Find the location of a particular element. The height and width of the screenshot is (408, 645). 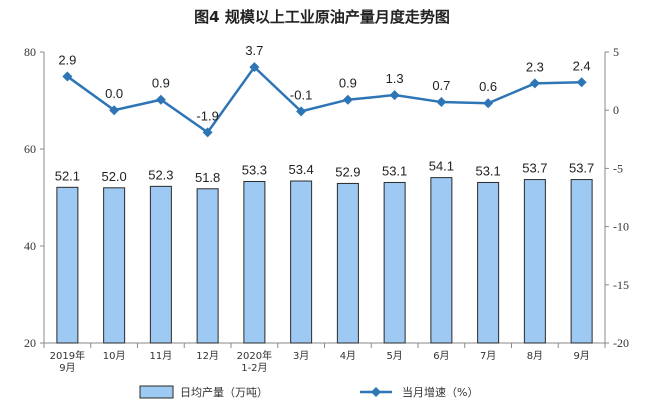

x-tick-label-line: 2020年 is located at coordinates (254, 355).